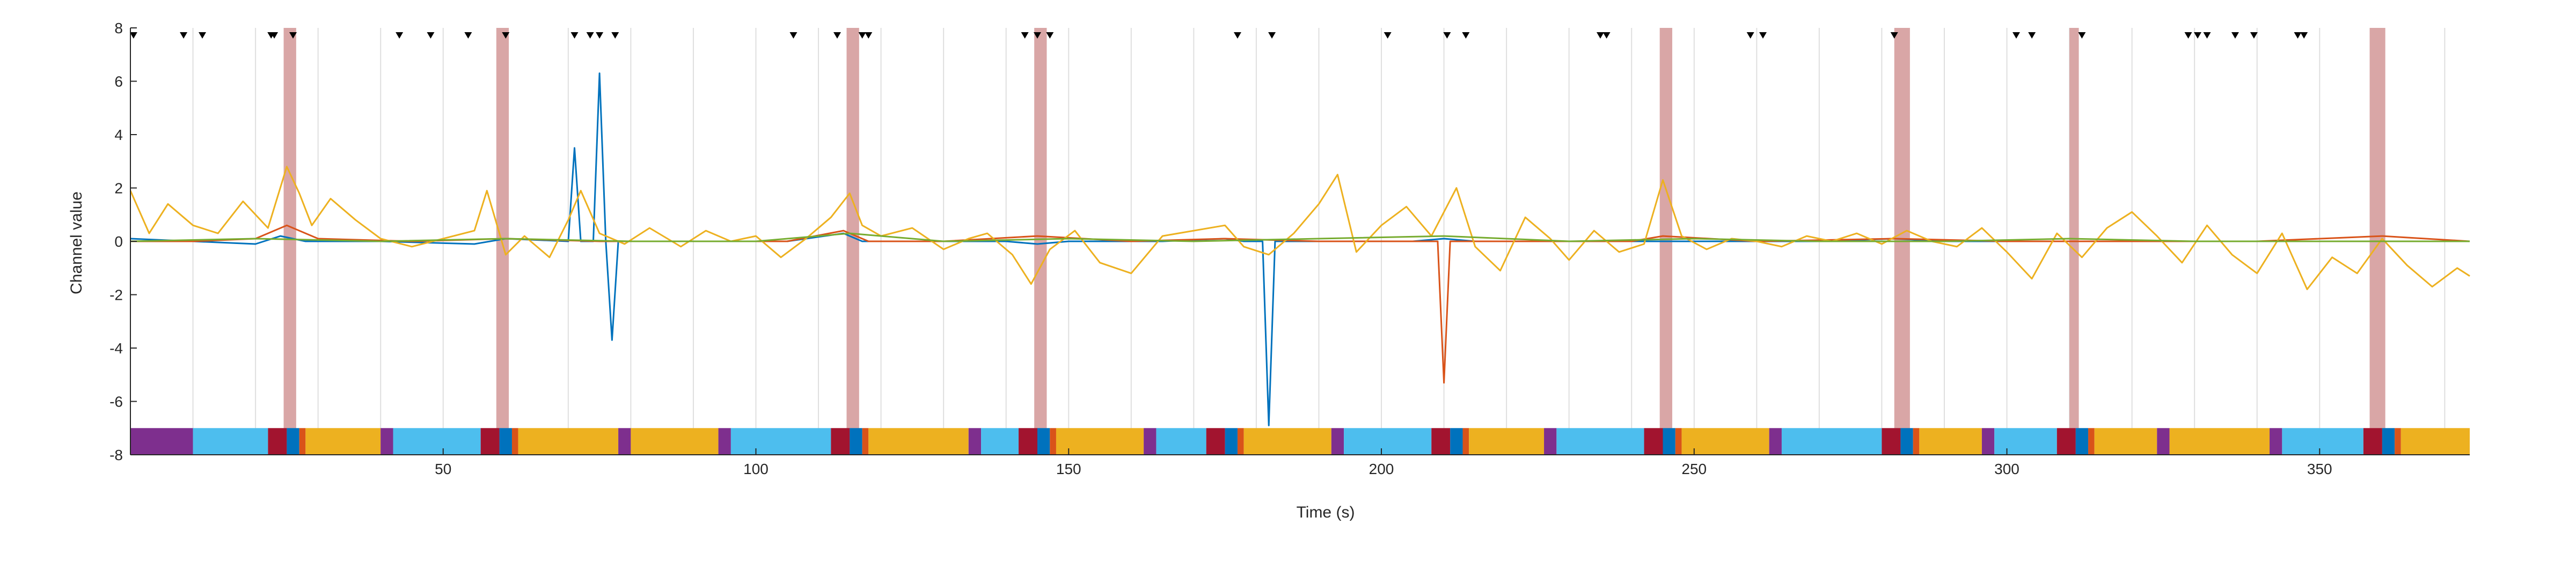  Describe the element at coordinates (1326, 512) in the screenshot. I see `x-axis-label: Time (s)` at that location.